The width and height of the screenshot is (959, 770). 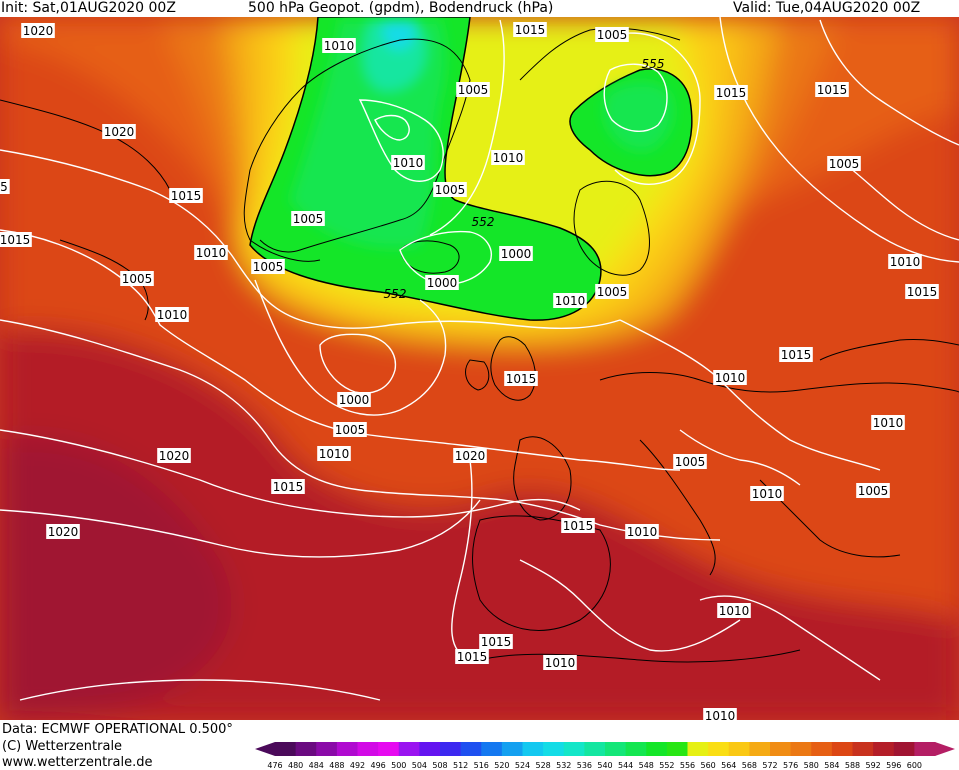 What do you see at coordinates (4, 187) in the screenshot?
I see `svg-text: 5` at bounding box center [4, 187].